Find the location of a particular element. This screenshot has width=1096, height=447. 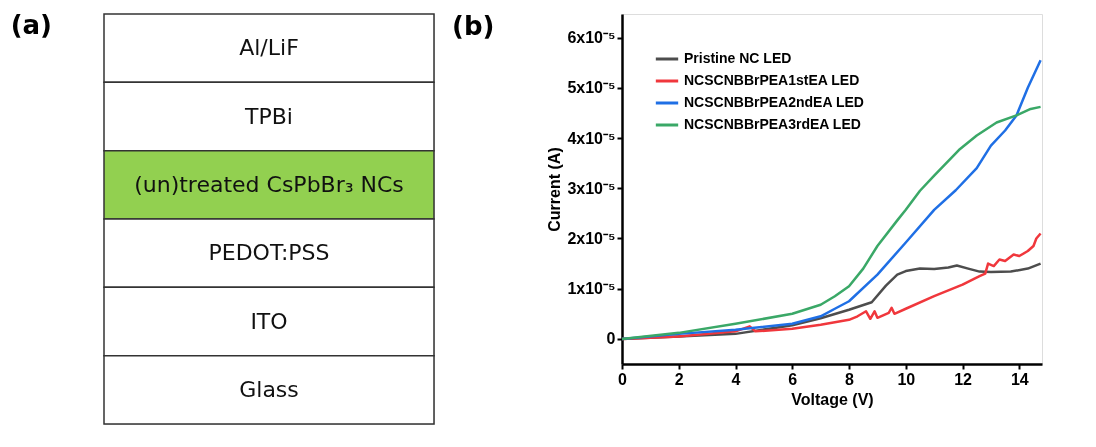

chart-title: (b) is located at coordinates (473, 26).